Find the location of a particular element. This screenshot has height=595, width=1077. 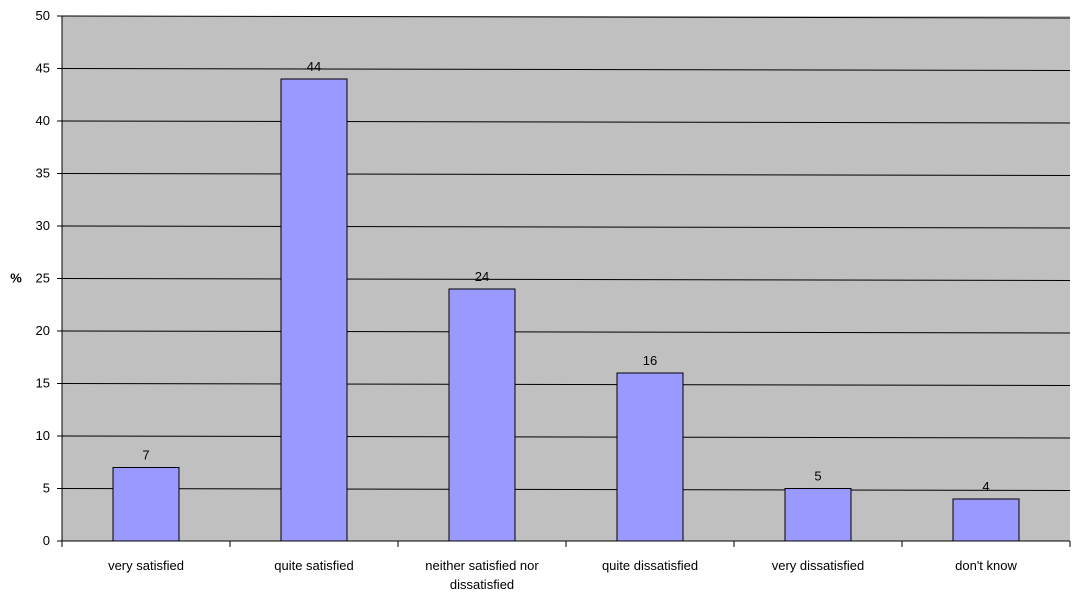

x-category-label: quite satisfied is located at coordinates (314, 565).